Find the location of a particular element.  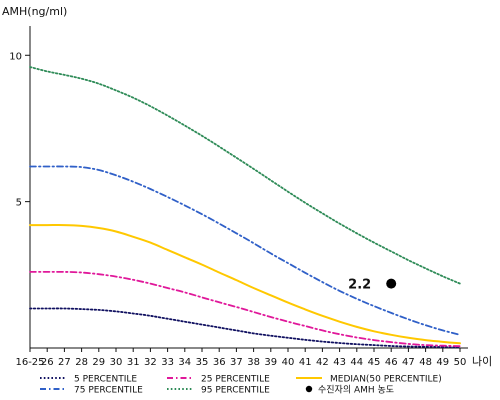

x-tick-label: 39 is located at coordinates (270, 362).